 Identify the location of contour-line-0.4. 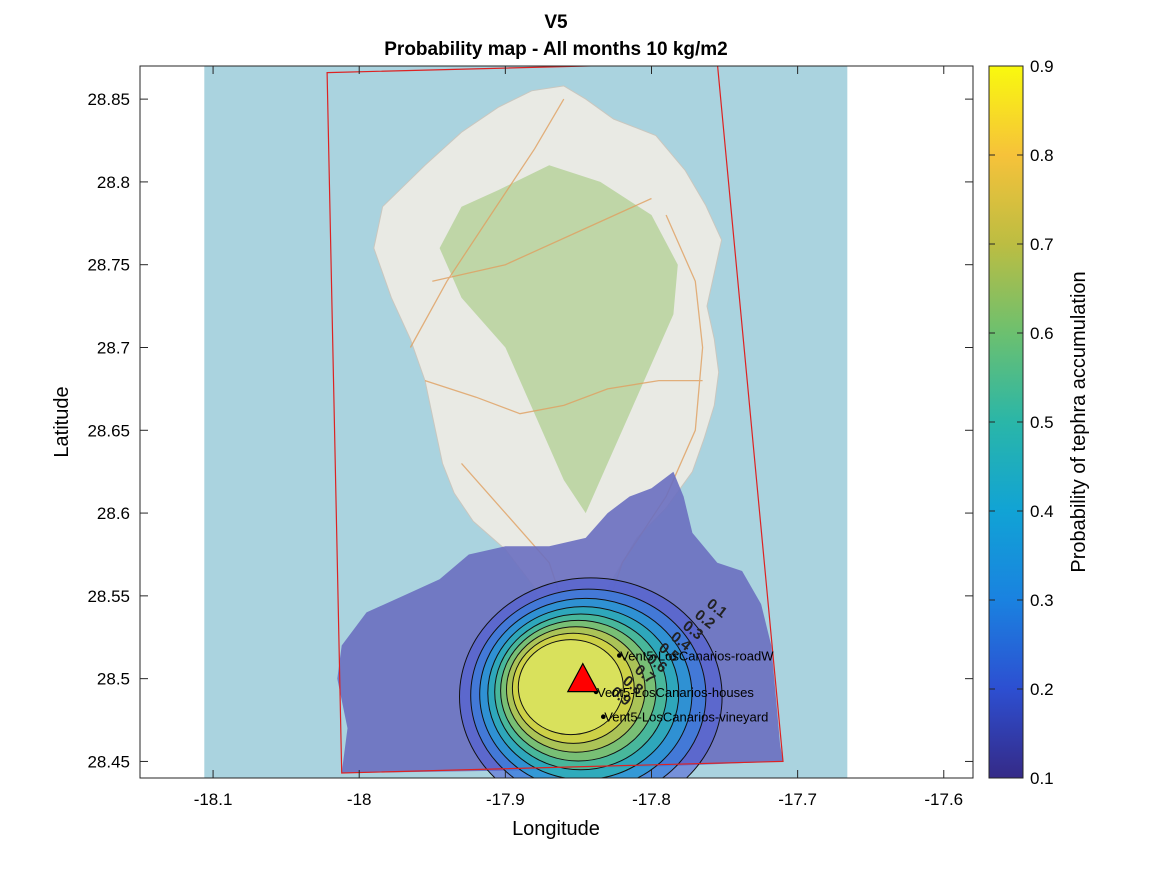
(583, 692).